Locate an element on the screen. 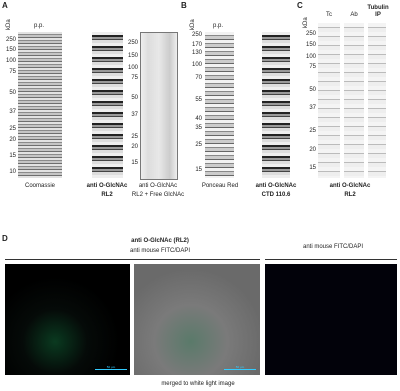 Image resolution: width=400 pixels, height=391 pixels. lane-label: Ponceau Red is located at coordinates (220, 186).